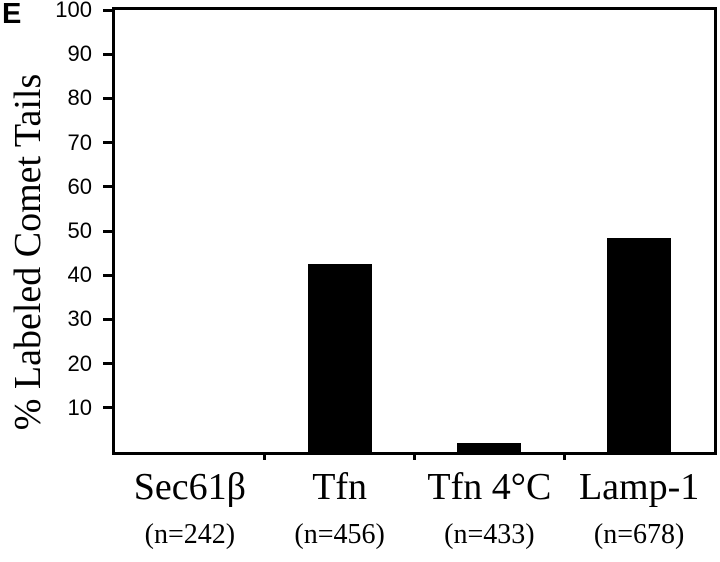  Describe the element at coordinates (339, 534) in the screenshot. I see `sample-size-label: (n=456)` at that location.